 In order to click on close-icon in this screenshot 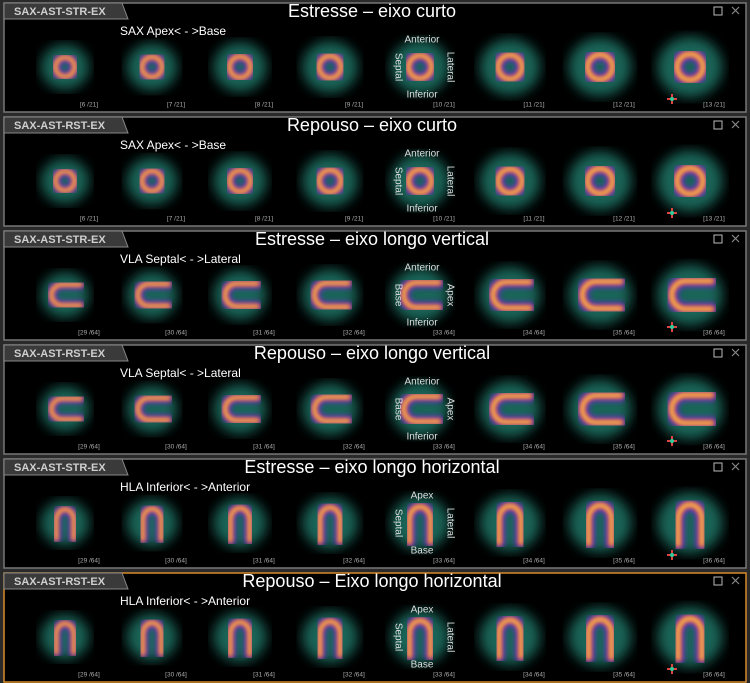, I will do `click(735, 352)`.